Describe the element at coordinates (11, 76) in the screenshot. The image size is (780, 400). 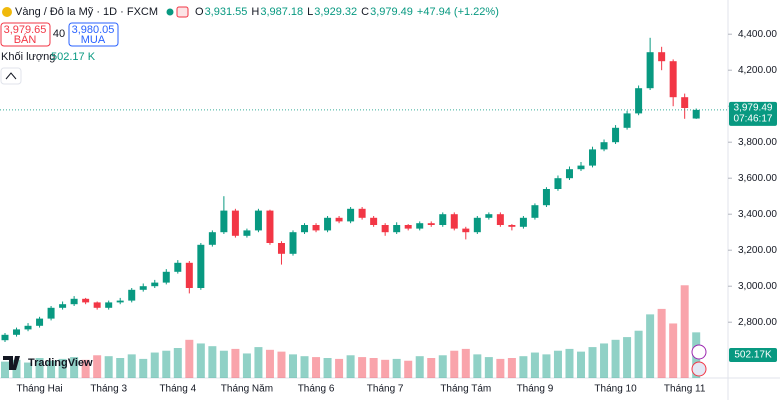
I see `collapse-button` at that location.